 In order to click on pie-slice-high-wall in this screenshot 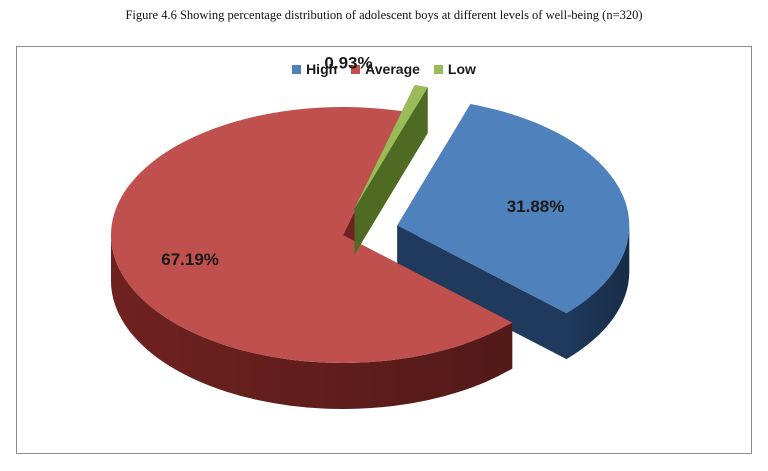, I will do `click(482, 292)`.